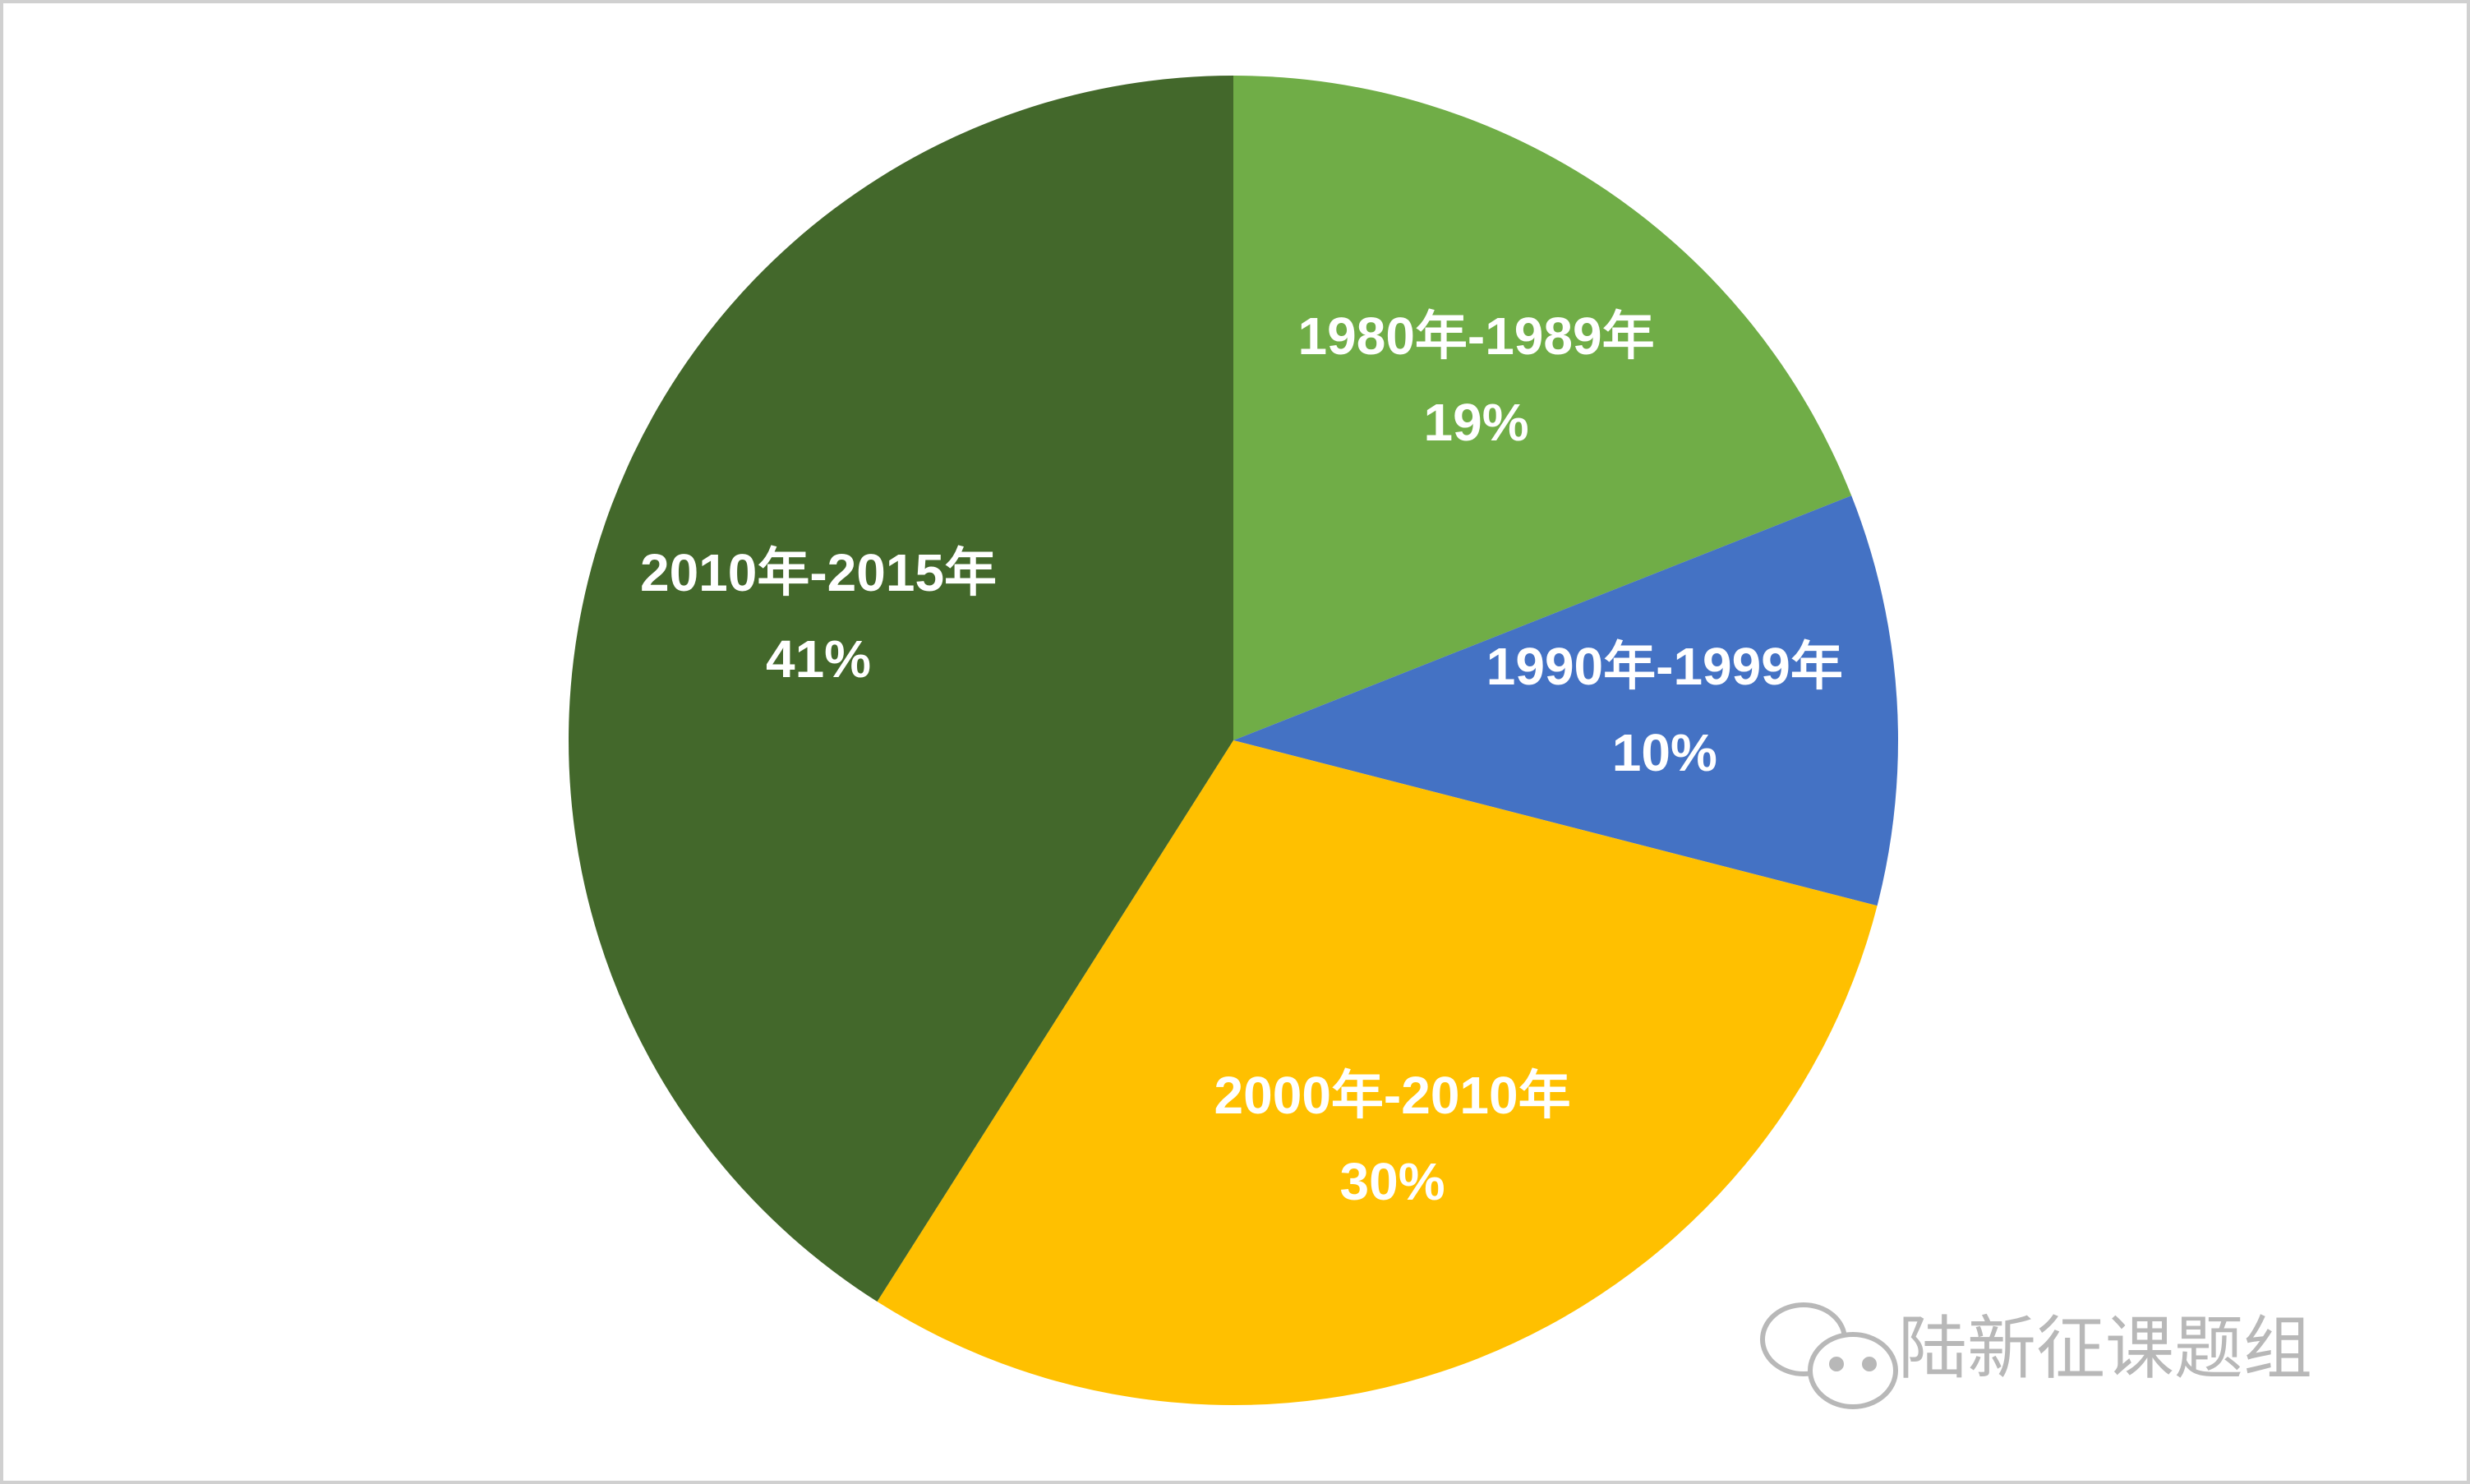 The height and width of the screenshot is (1484, 2470). Describe the element at coordinates (1664, 753) in the screenshot. I see `slice-value-label: 10%` at that location.